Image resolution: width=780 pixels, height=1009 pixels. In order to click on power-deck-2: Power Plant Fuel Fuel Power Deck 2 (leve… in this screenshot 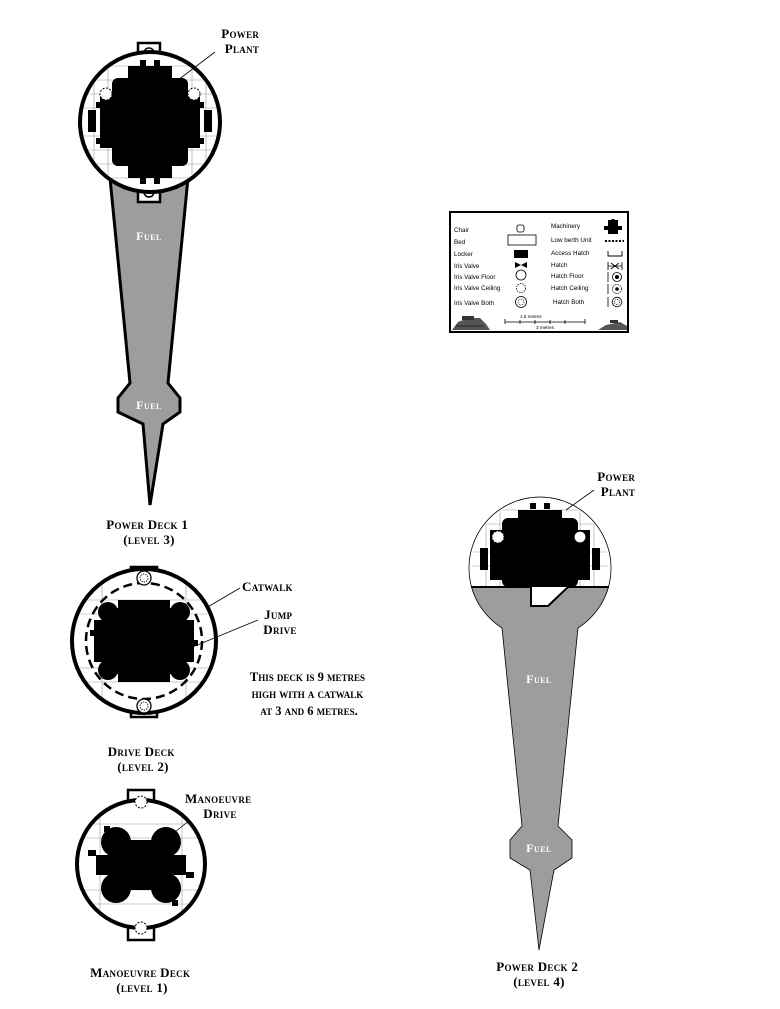, I will do `click(553, 729)`.